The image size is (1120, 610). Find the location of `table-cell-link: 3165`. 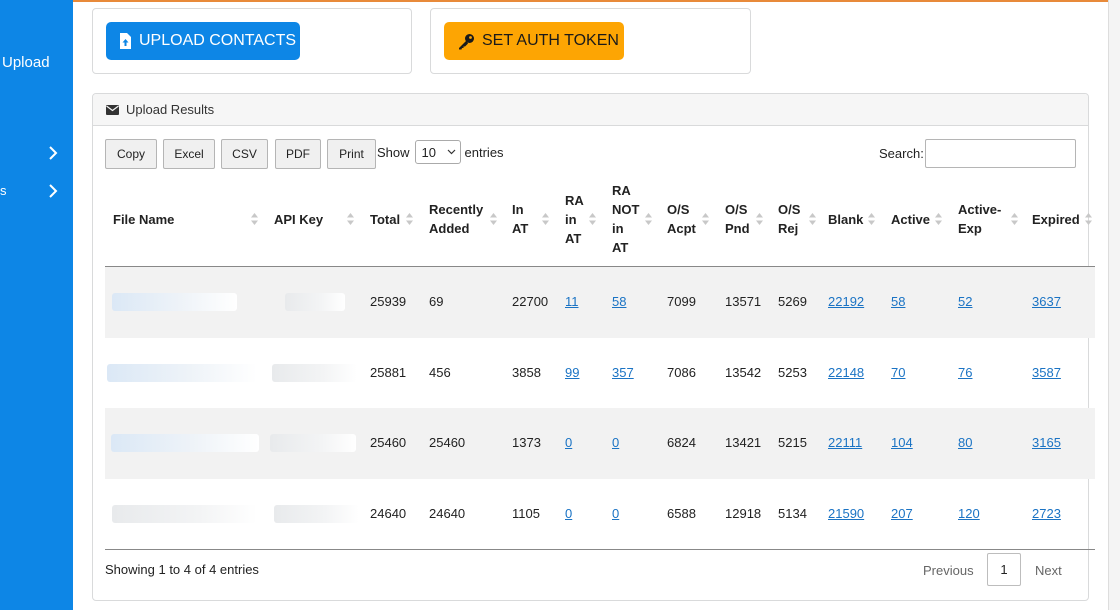

table-cell-link: 3165 is located at coordinates (1046, 442).